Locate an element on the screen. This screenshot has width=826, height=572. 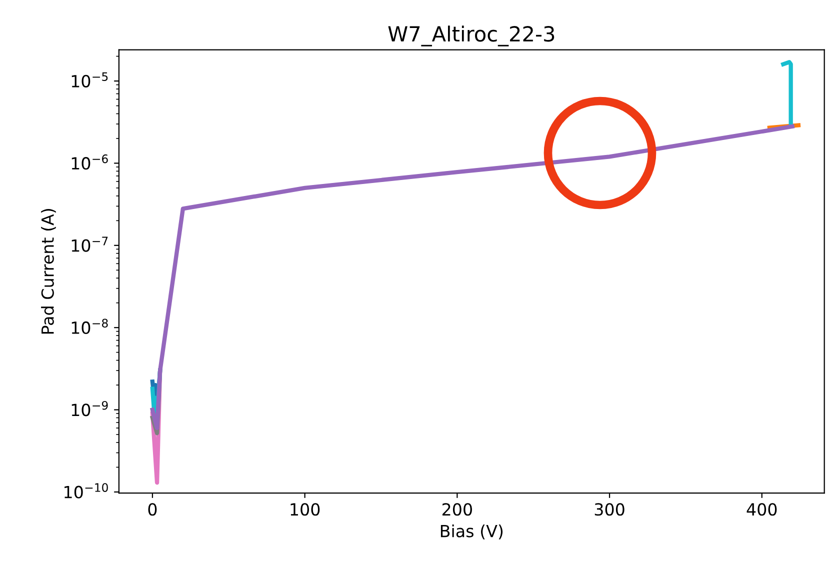
x-tick-label: 200 is located at coordinates (457, 509).